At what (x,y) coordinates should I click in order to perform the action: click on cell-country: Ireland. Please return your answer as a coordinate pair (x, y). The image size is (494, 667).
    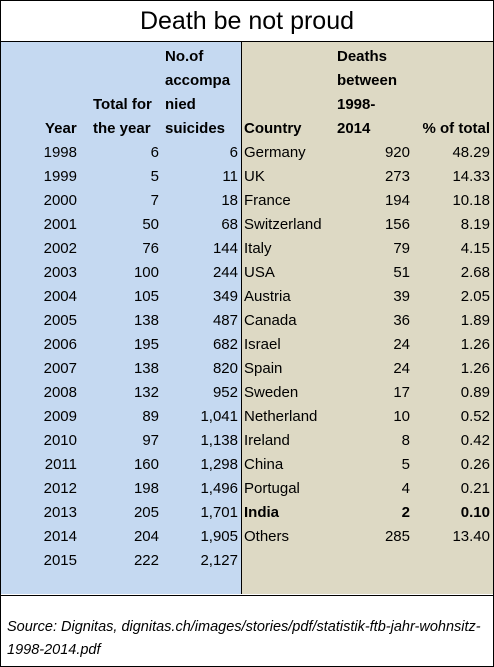
    Looking at the image, I should click on (267, 440).